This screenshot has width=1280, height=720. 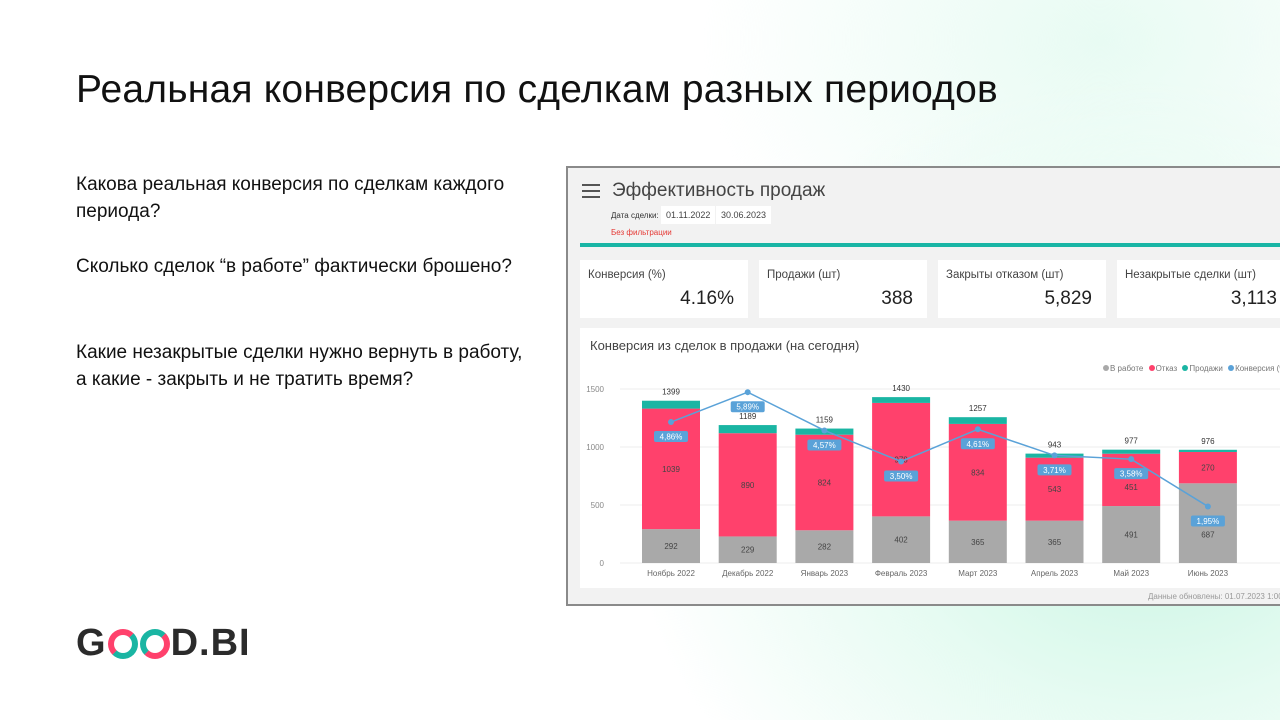 What do you see at coordinates (1253, 298) in the screenshot?
I see `kpi-value: 3,113` at bounding box center [1253, 298].